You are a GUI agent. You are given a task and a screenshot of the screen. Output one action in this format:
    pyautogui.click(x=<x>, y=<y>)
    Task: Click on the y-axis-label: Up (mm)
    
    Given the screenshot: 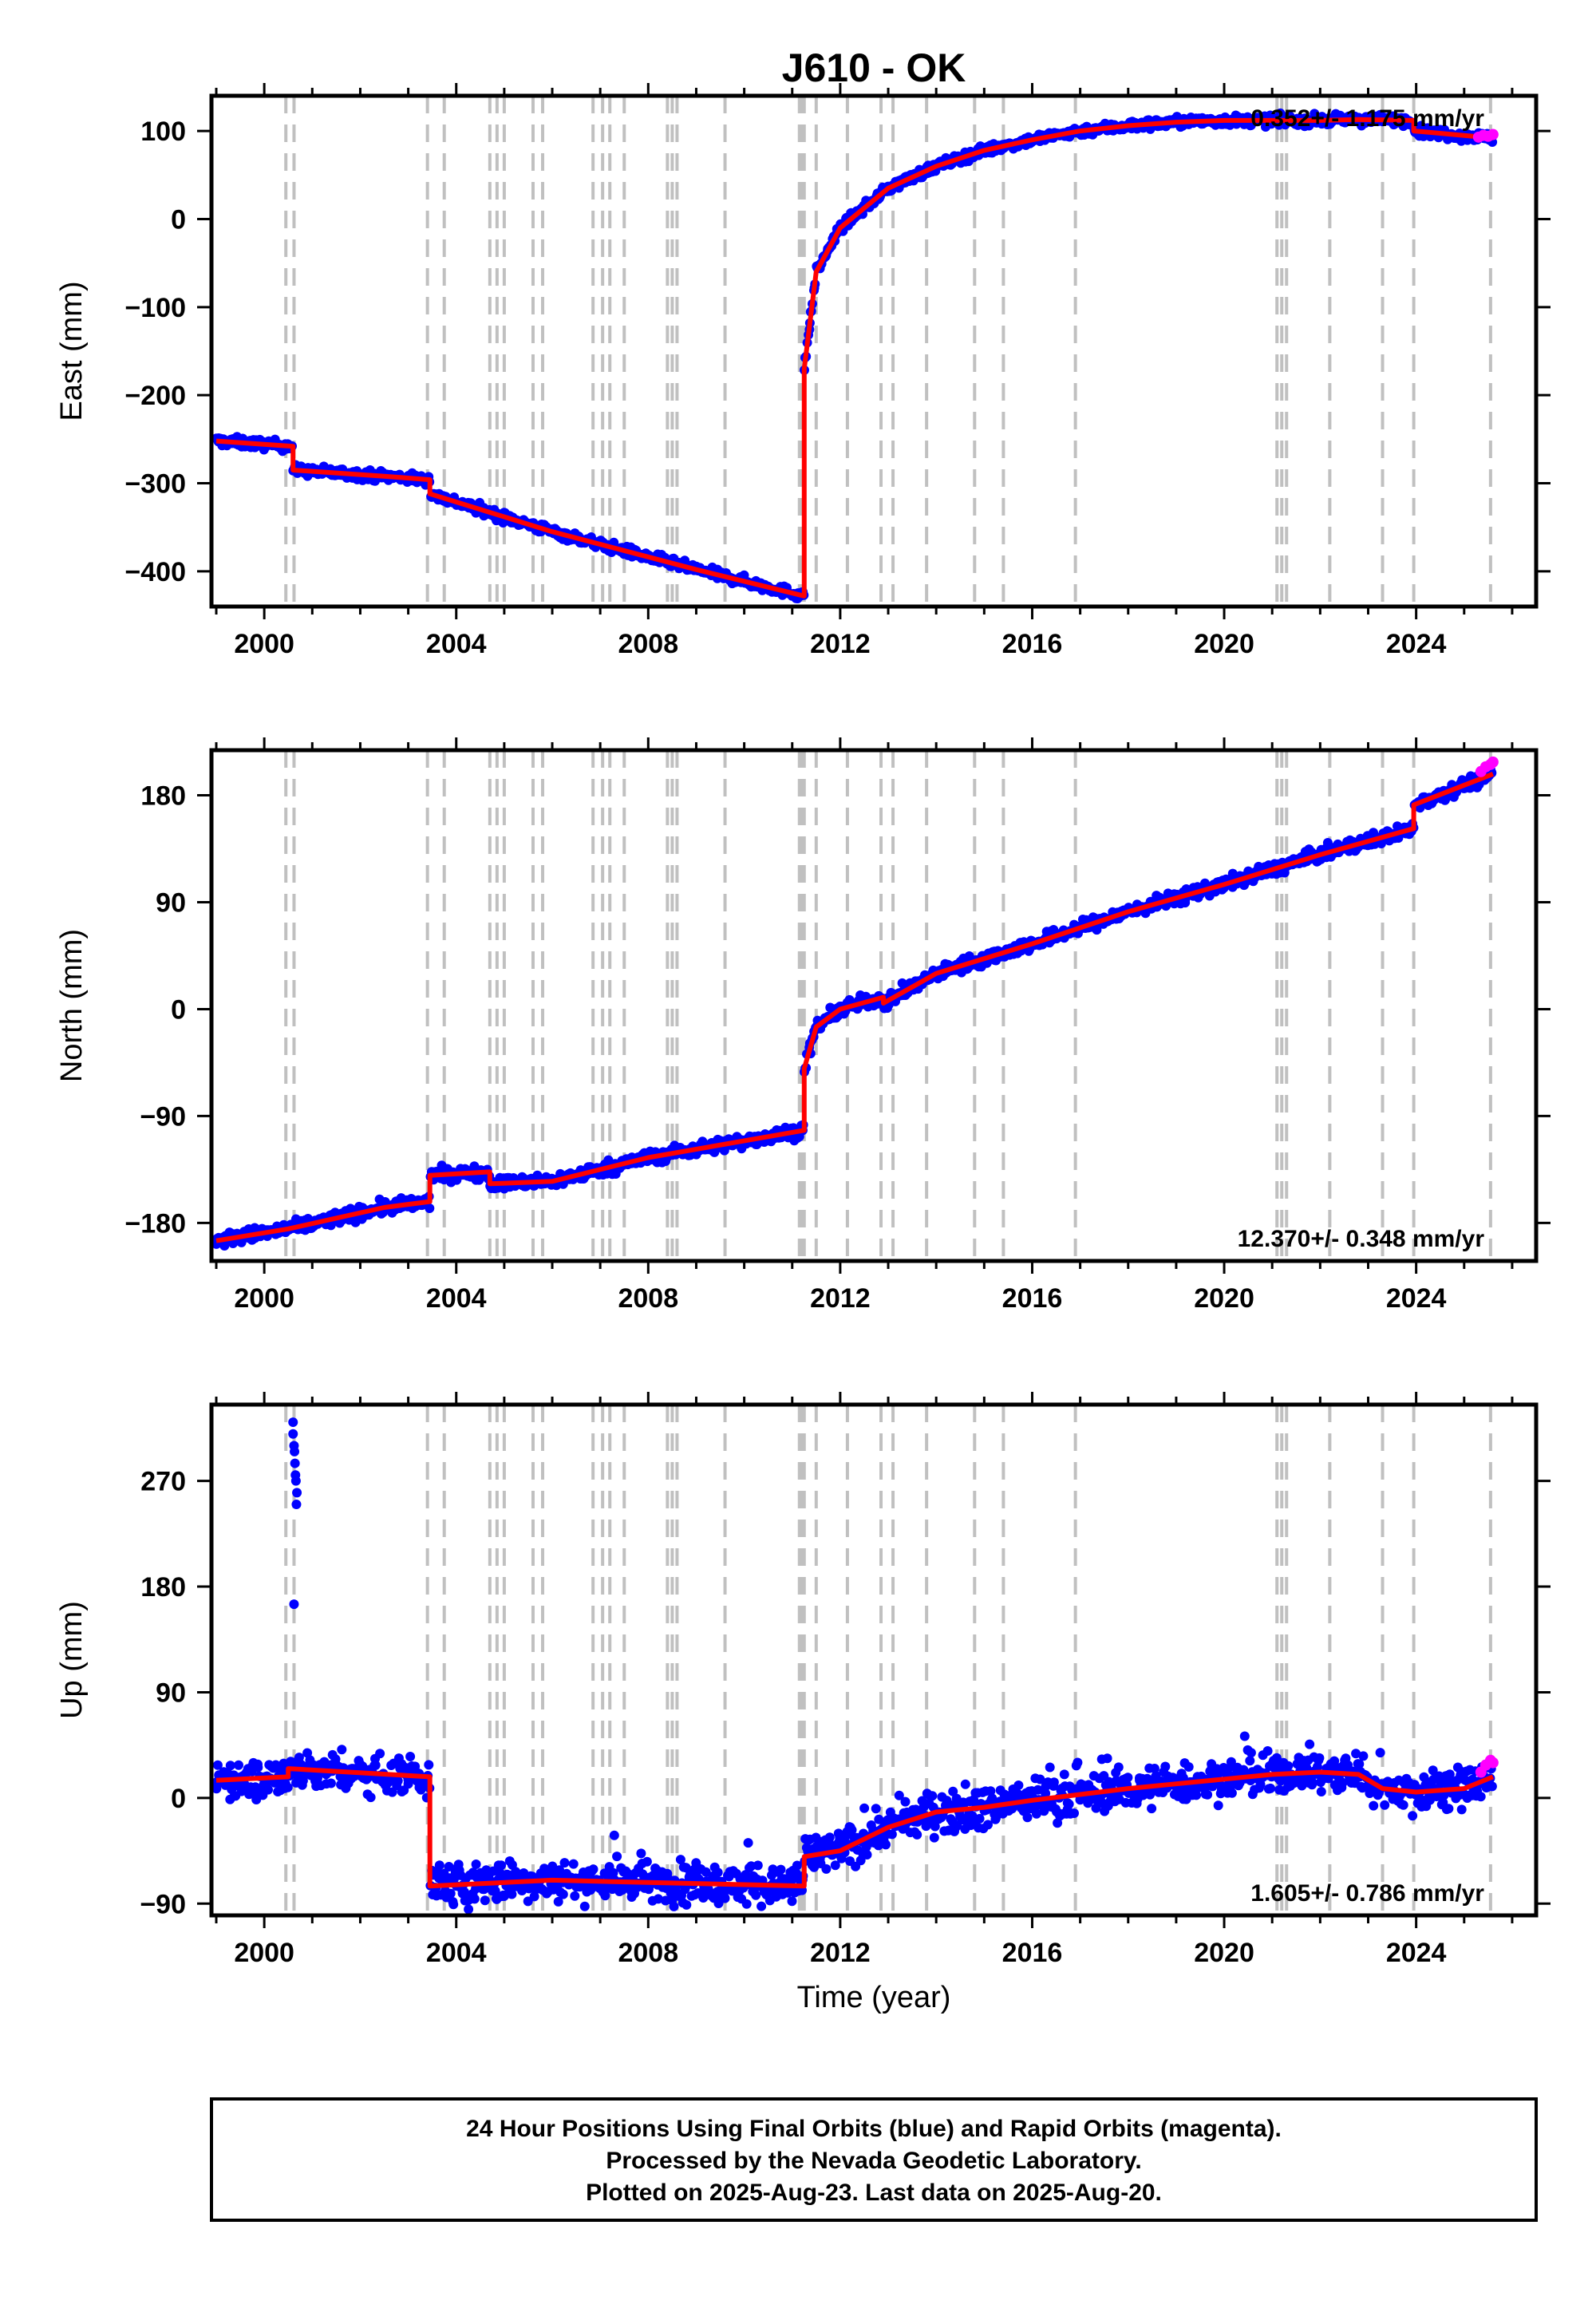 What is the action you would take?
    pyautogui.click(x=72, y=1660)
    